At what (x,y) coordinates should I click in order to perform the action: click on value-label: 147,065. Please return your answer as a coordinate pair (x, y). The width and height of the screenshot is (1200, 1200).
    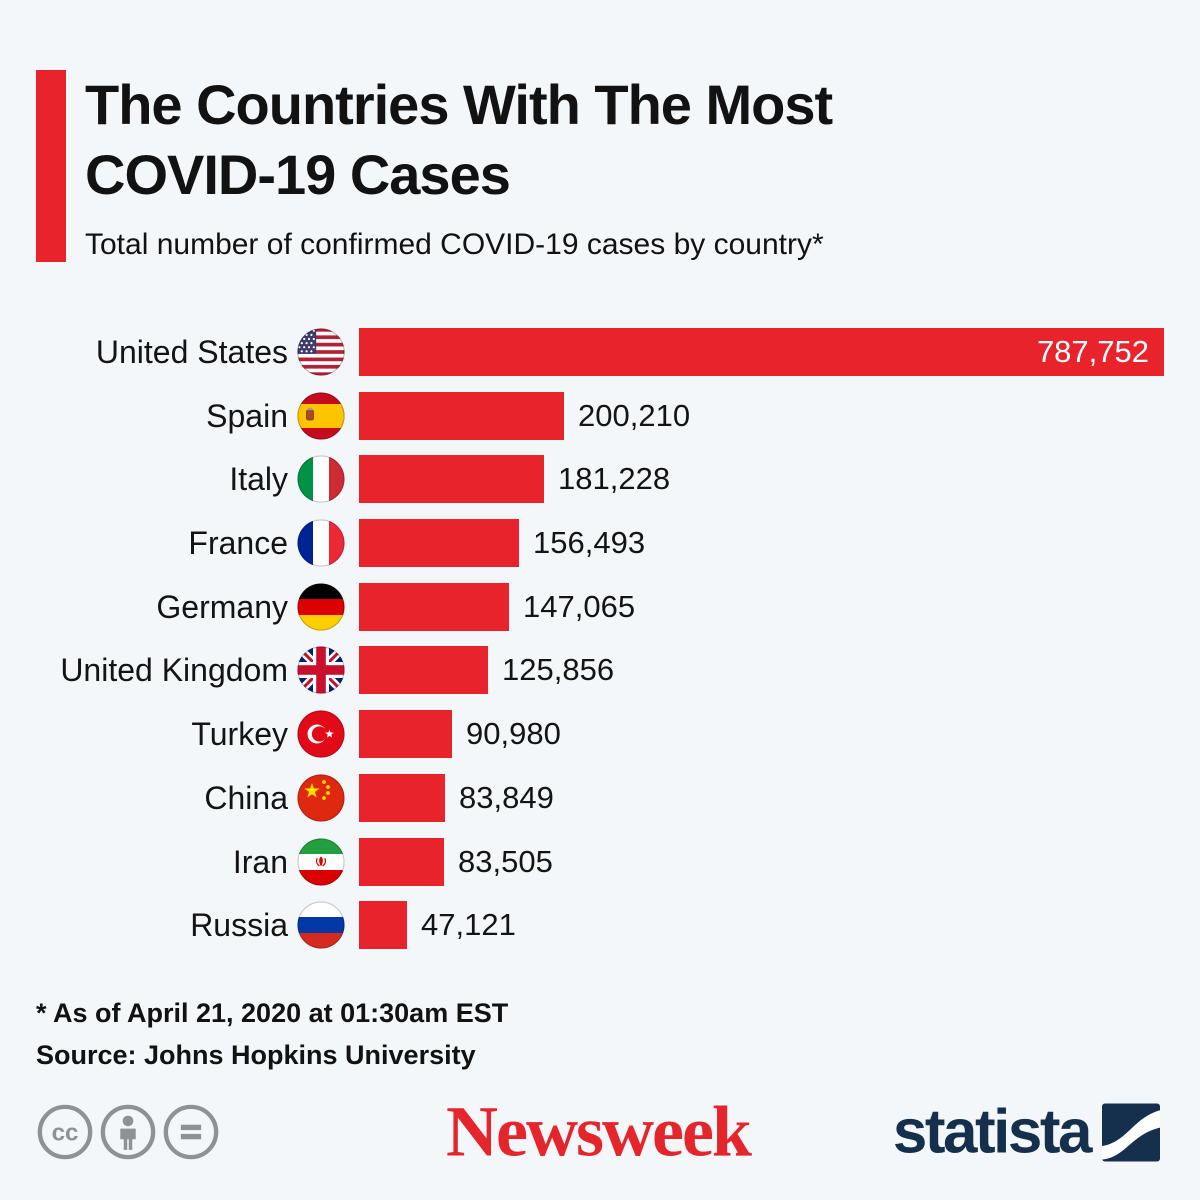
    Looking at the image, I should click on (579, 606).